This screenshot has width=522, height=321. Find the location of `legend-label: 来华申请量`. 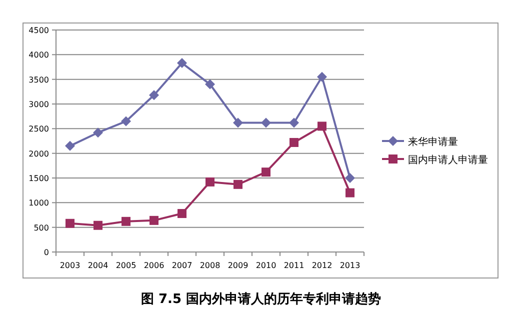

legend-label: 来华申请量 is located at coordinates (433, 142).